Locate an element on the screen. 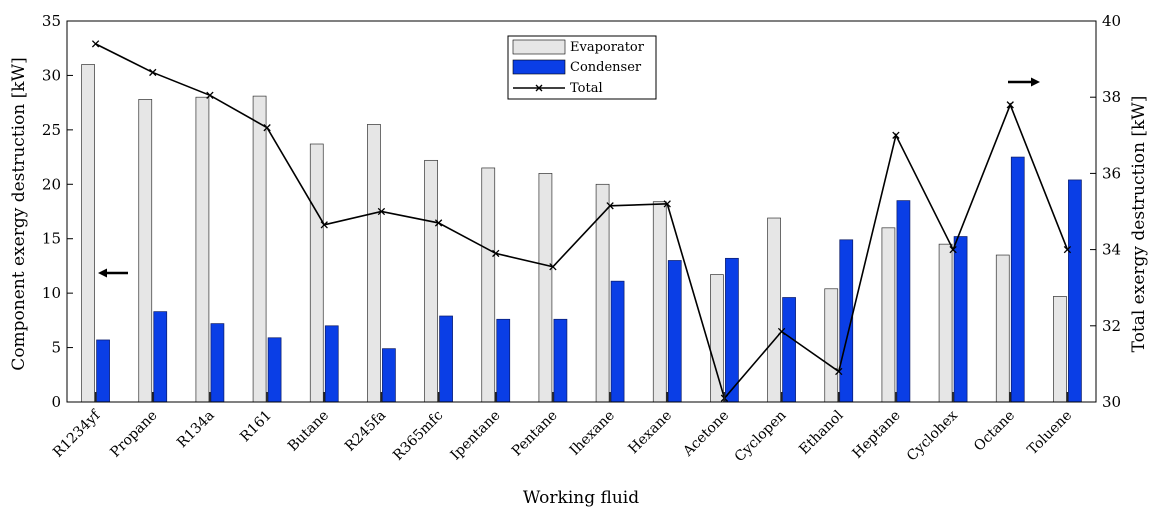 The height and width of the screenshot is (511, 1158). bar-condenser-r365mfc is located at coordinates (446, 359).